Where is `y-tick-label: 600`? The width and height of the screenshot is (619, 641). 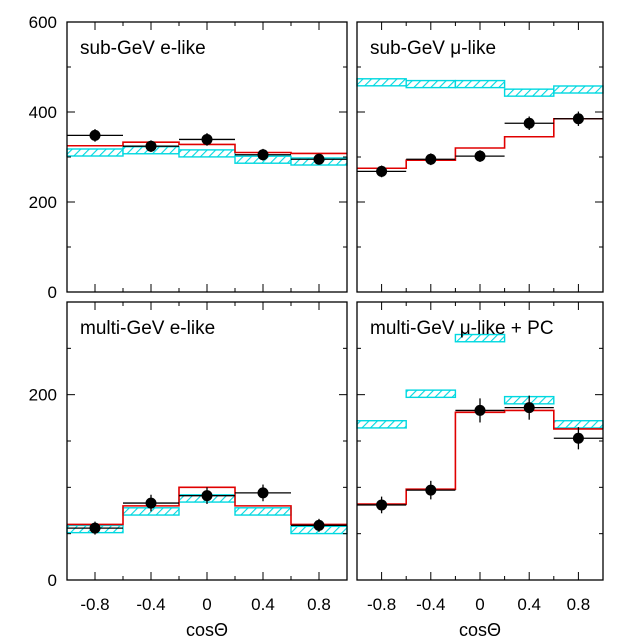
y-tick-label: 600 is located at coordinates (43, 22).